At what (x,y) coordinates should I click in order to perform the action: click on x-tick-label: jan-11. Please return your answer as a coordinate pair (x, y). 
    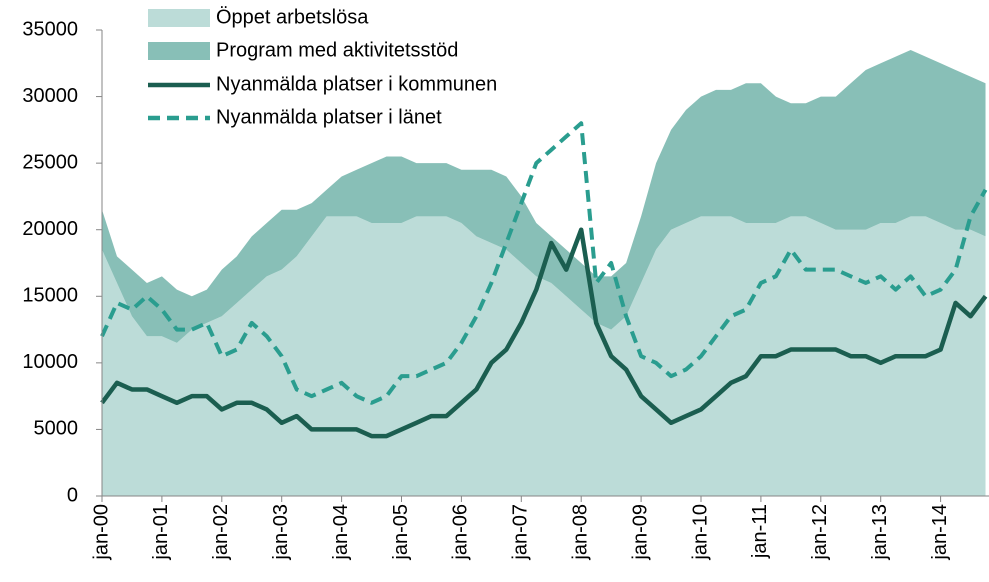
    Looking at the image, I should click on (760, 531).